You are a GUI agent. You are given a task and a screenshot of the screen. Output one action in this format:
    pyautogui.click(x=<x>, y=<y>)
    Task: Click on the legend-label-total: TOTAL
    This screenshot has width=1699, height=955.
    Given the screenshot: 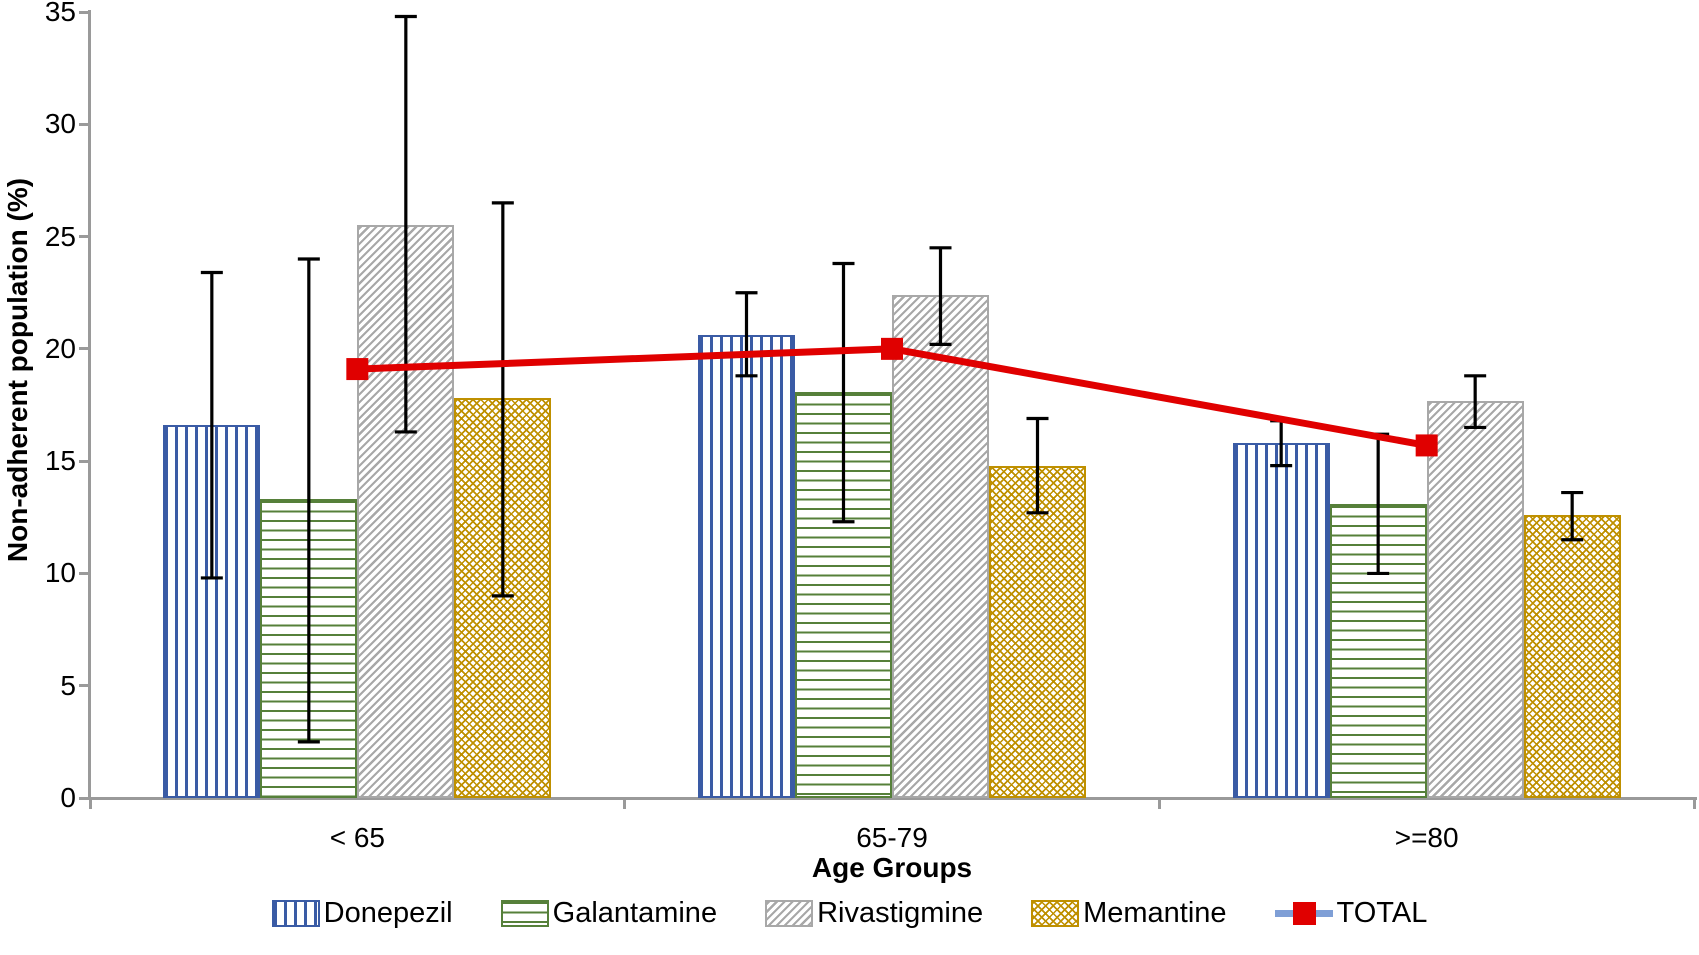 What is the action you would take?
    pyautogui.click(x=1382, y=913)
    